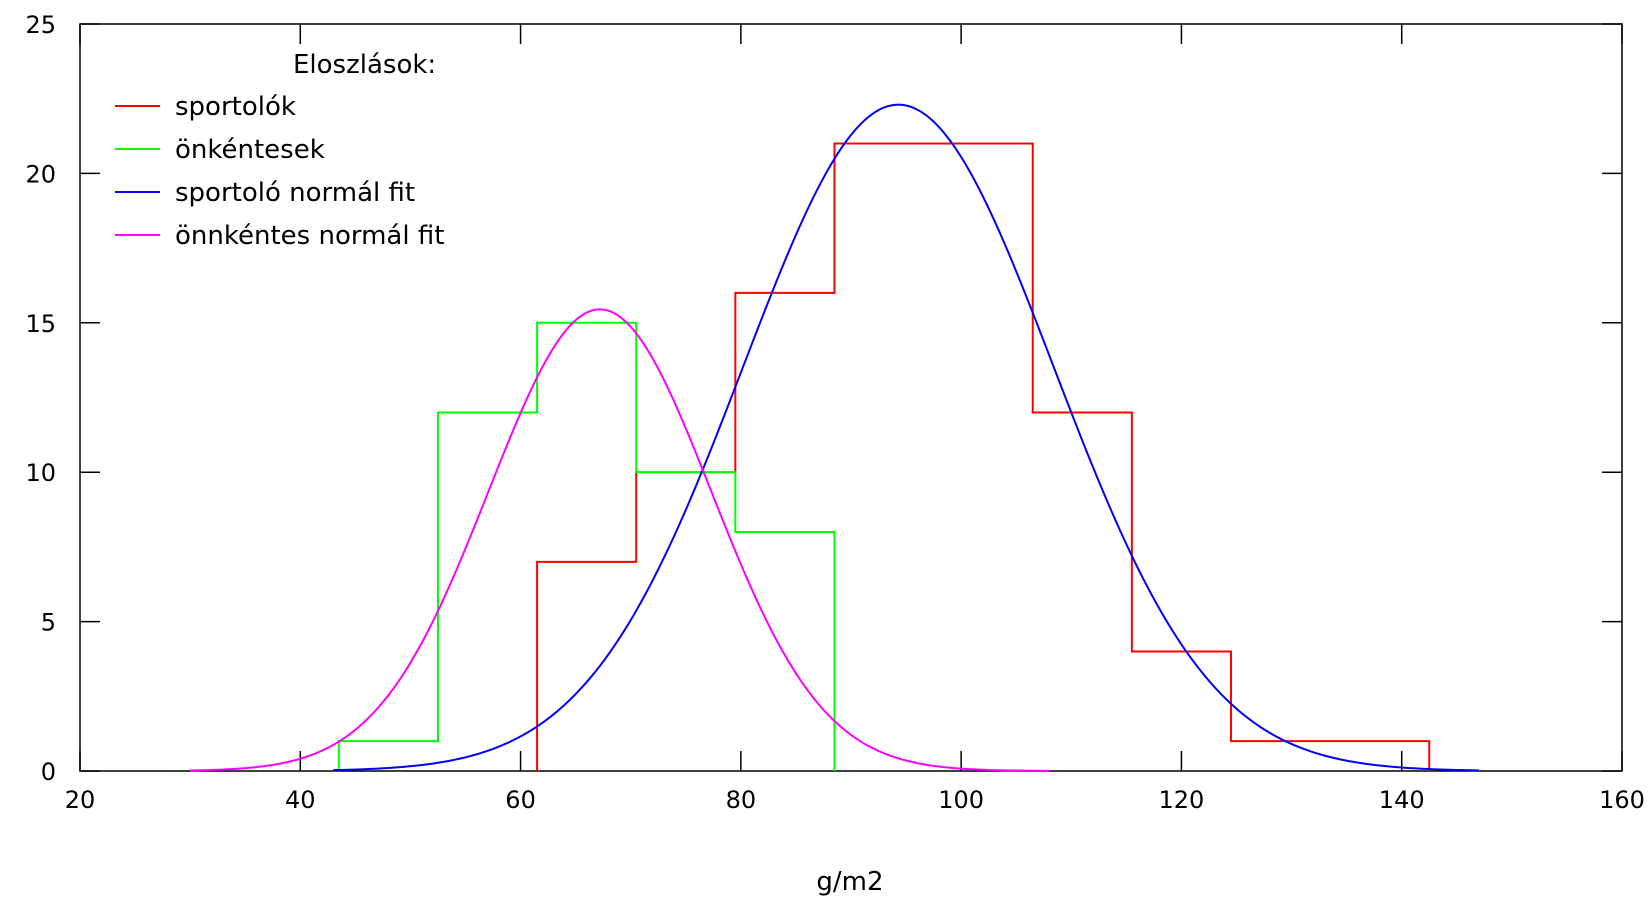 This screenshot has height=900, width=1652. I want to click on y-tick-label: 5, so click(48, 623).